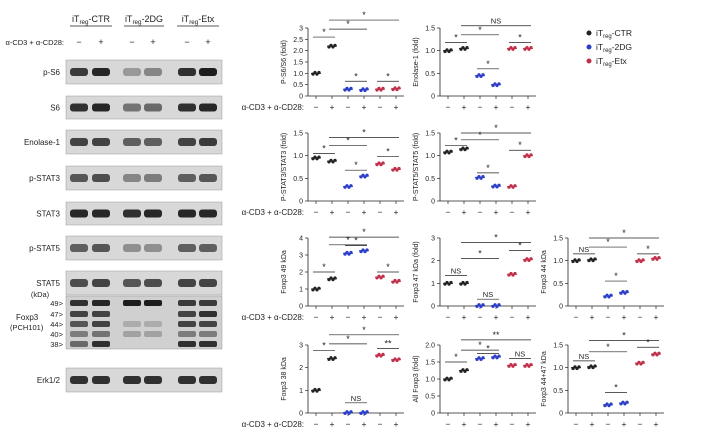 This screenshot has width=703, height=445. What do you see at coordinates (416, 61) in the screenshot?
I see `y-axis-label: Enolase-1 (fold)` at bounding box center [416, 61].